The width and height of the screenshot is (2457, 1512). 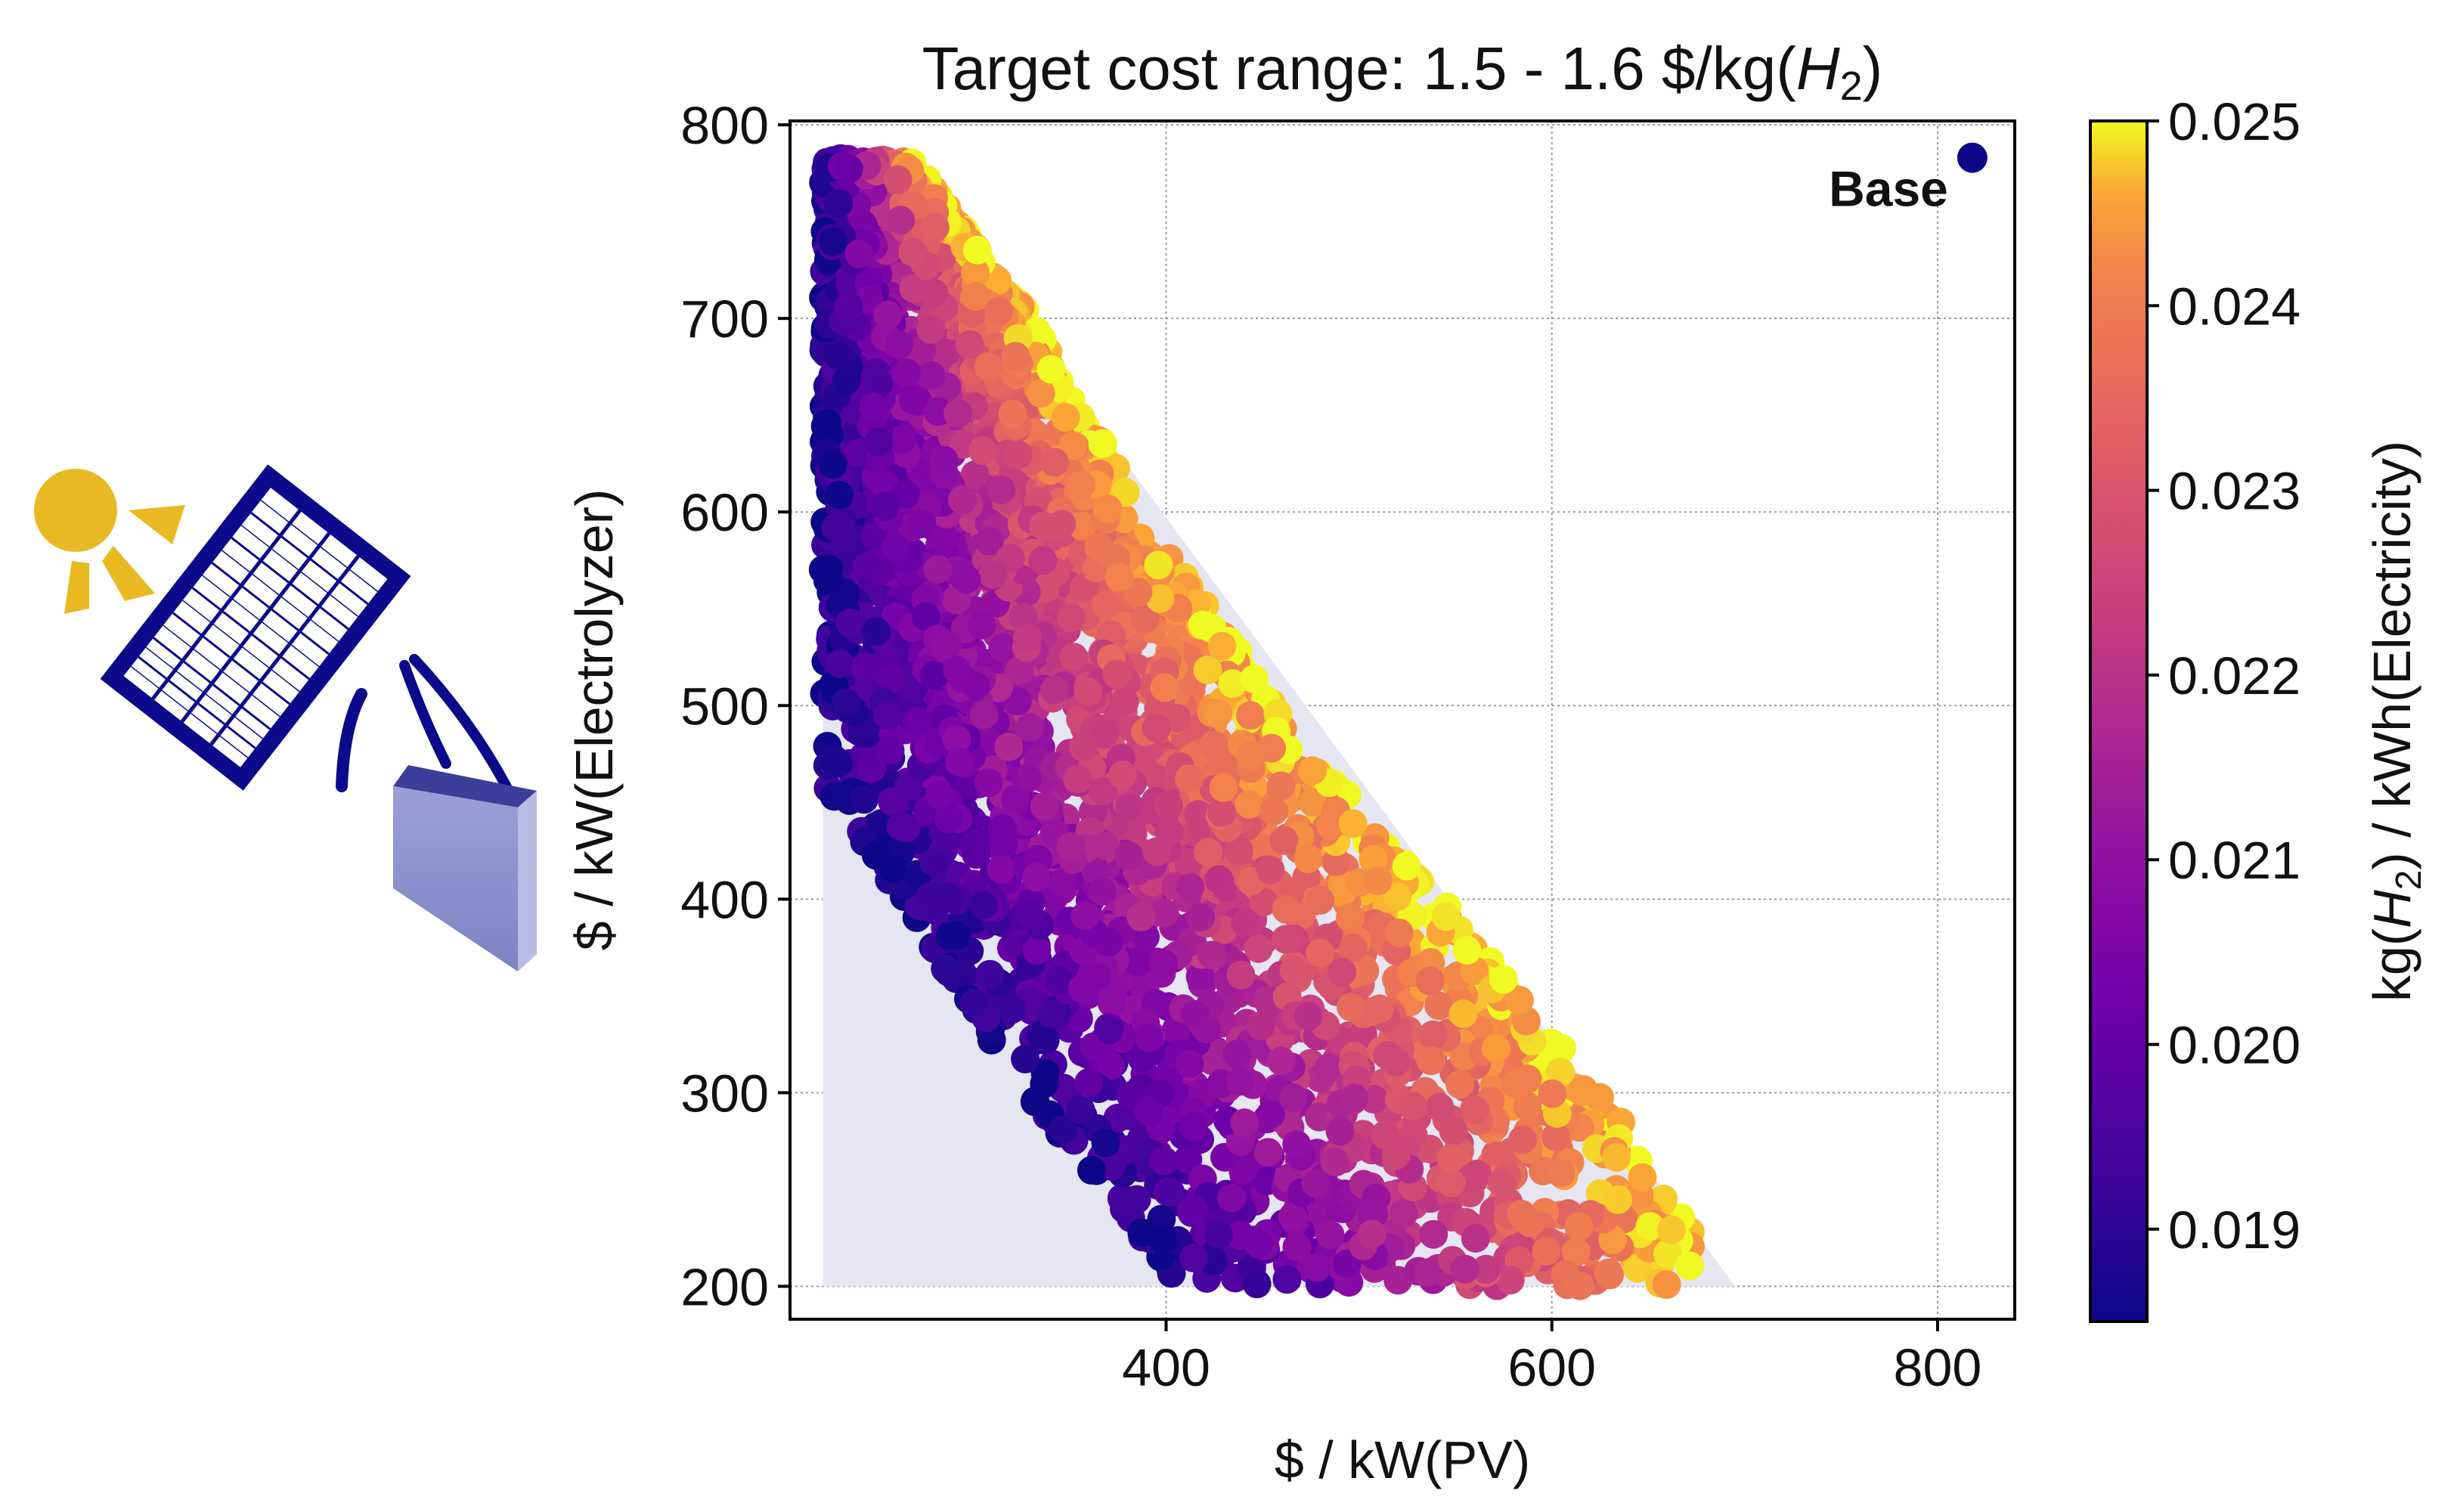 I want to click on colorbar-tick-label: 0.025, so click(x=2234, y=121).